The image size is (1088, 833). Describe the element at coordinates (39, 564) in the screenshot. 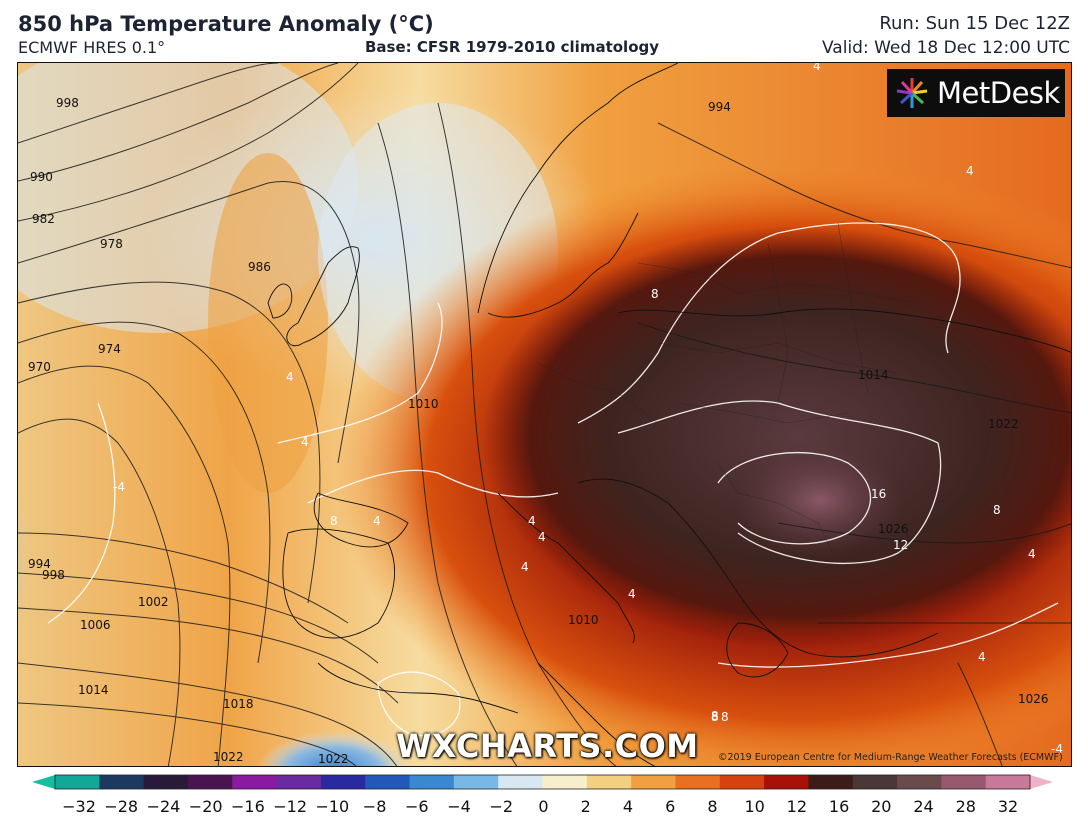

I see `isobar-label: 994` at that location.